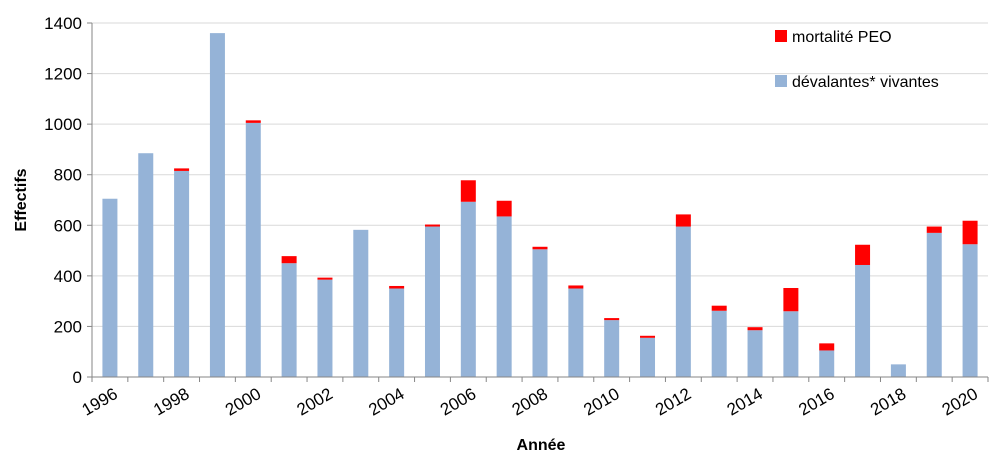 The width and height of the screenshot is (1000, 470). What do you see at coordinates (243, 401) in the screenshot?
I see `x-tick-label: 2000` at bounding box center [243, 401].